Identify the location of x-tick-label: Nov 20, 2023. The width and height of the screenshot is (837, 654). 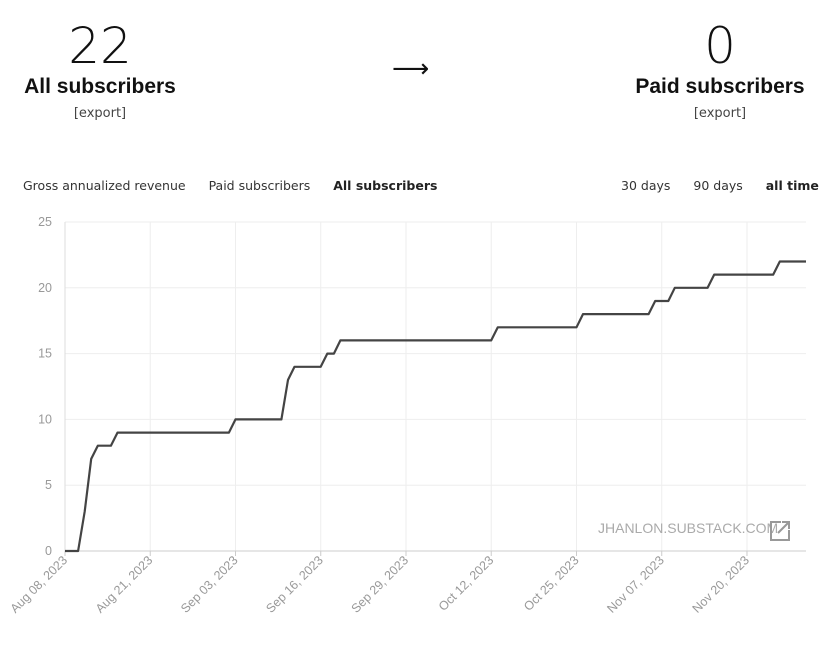
(721, 584).